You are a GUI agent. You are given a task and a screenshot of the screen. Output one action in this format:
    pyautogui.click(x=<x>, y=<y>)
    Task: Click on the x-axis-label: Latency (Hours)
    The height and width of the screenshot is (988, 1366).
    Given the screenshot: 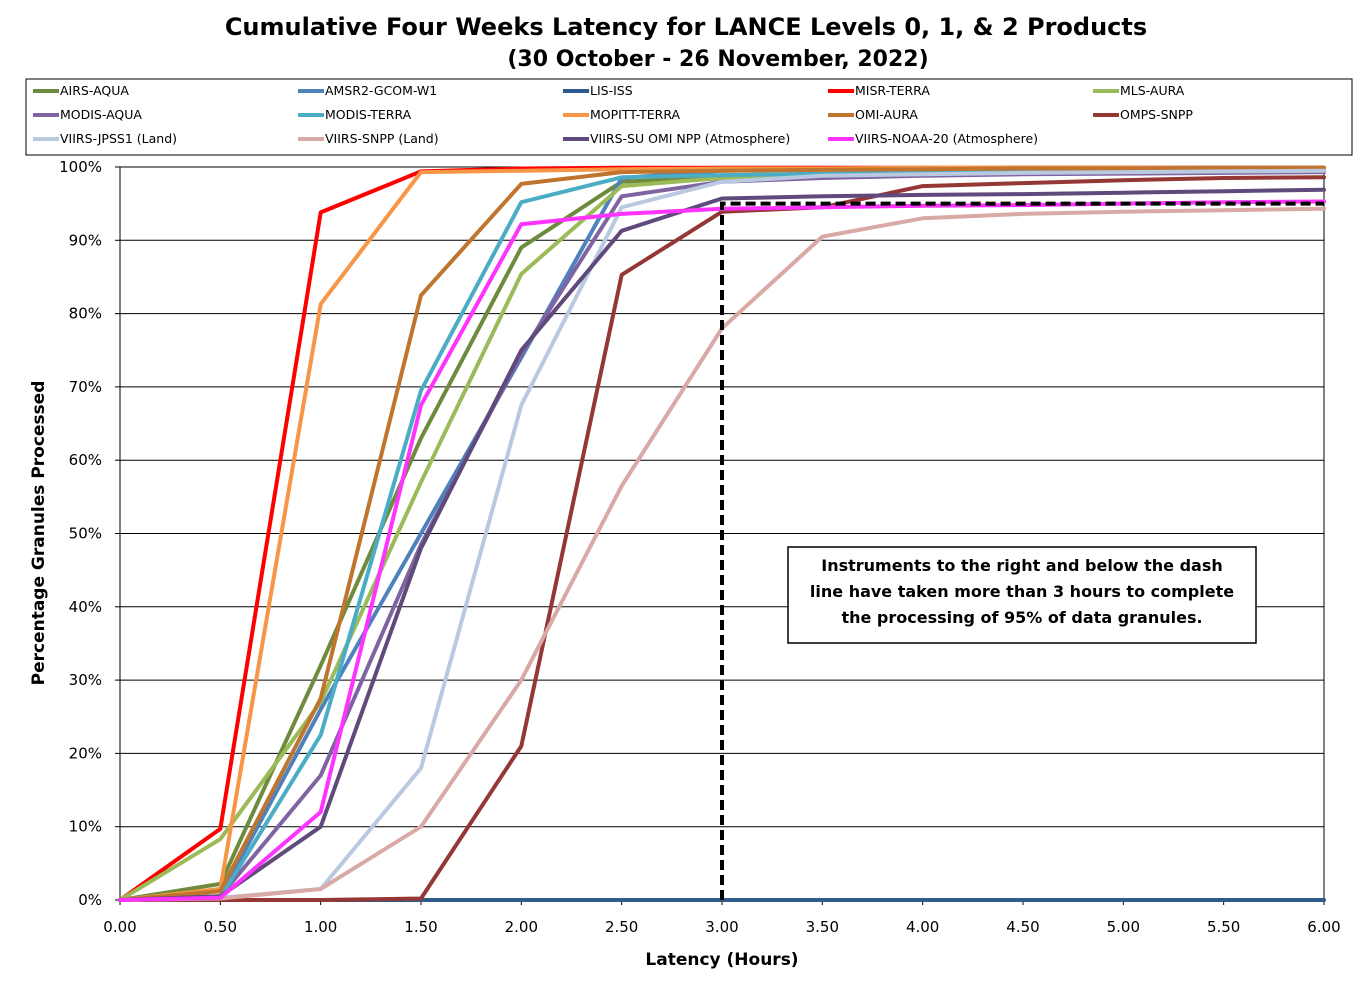 What is the action you would take?
    pyautogui.click(x=721, y=960)
    